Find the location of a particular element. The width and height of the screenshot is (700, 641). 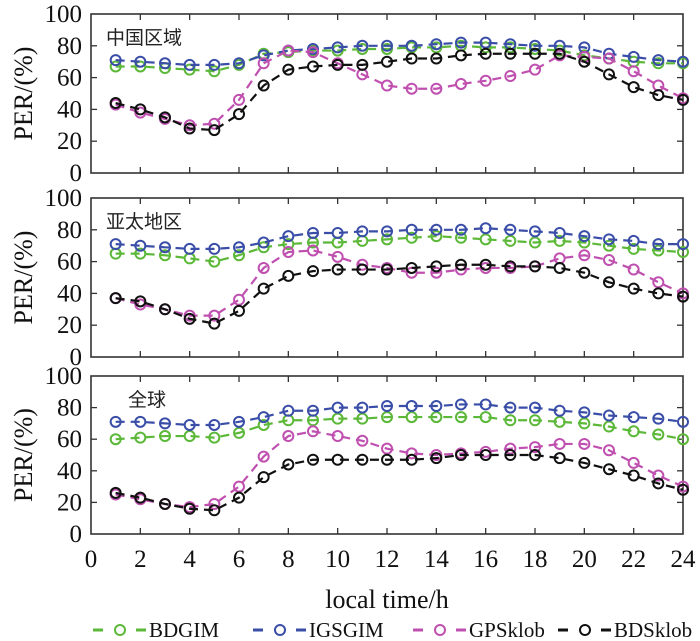

legend: BDGIM IGSGIM GPSklob BDSklob is located at coordinates (392, 629).